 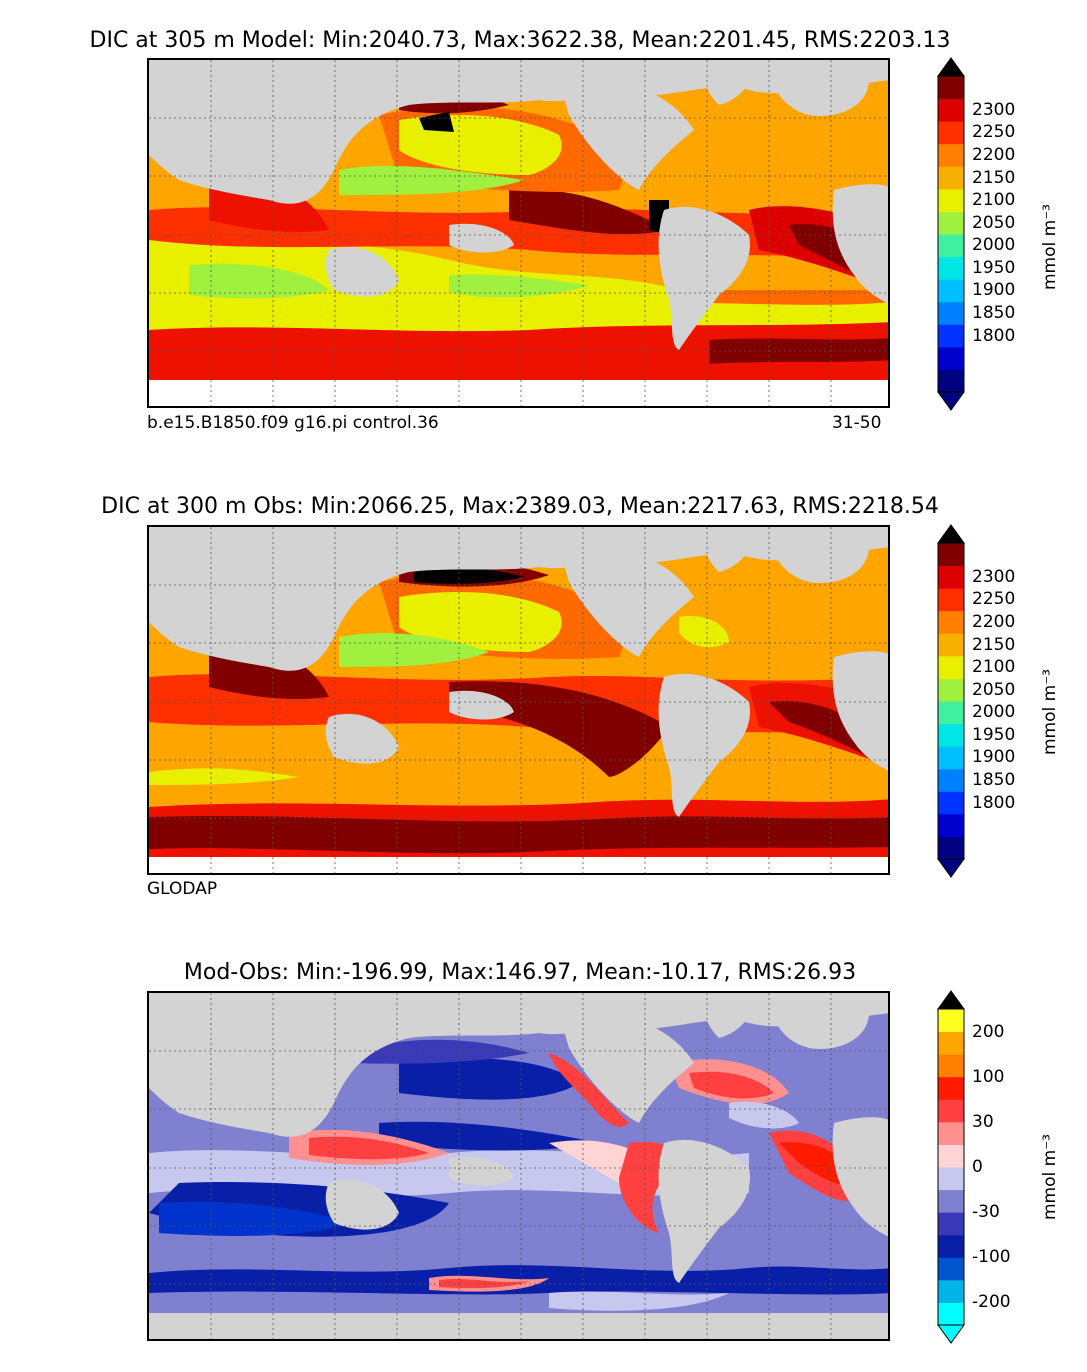 What do you see at coordinates (182, 889) in the screenshot?
I see `obs-source-caption: GLODAP` at bounding box center [182, 889].